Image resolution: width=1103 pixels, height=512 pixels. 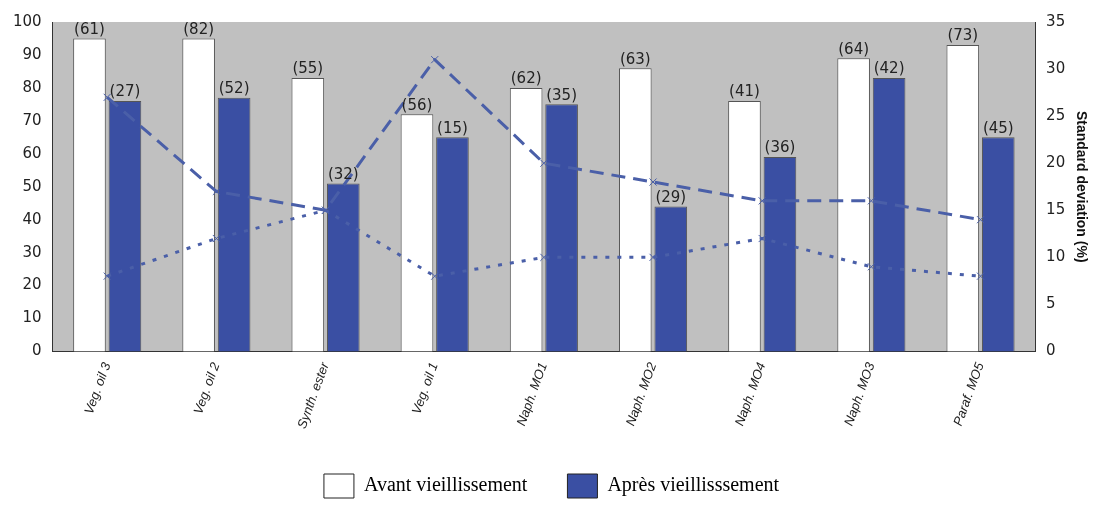 I want to click on y2-tick-label: 35, so click(x=1056, y=20).